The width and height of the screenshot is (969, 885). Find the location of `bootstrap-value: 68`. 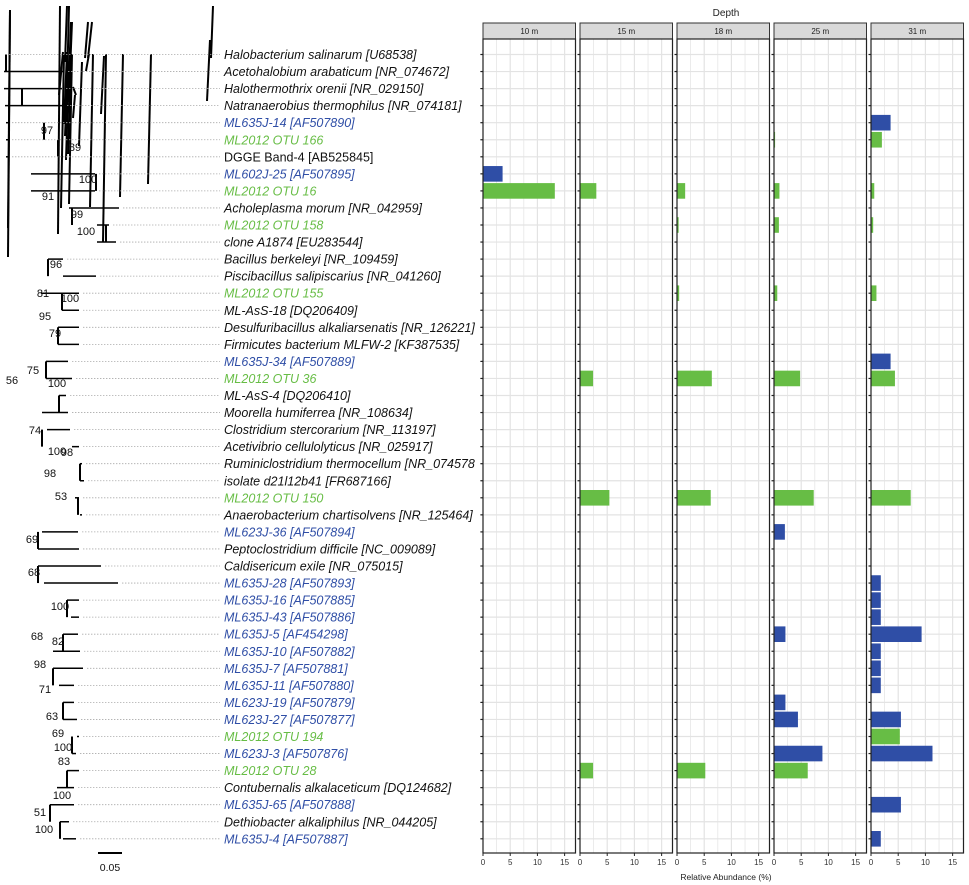

bootstrap-value: 68 is located at coordinates (37, 637).